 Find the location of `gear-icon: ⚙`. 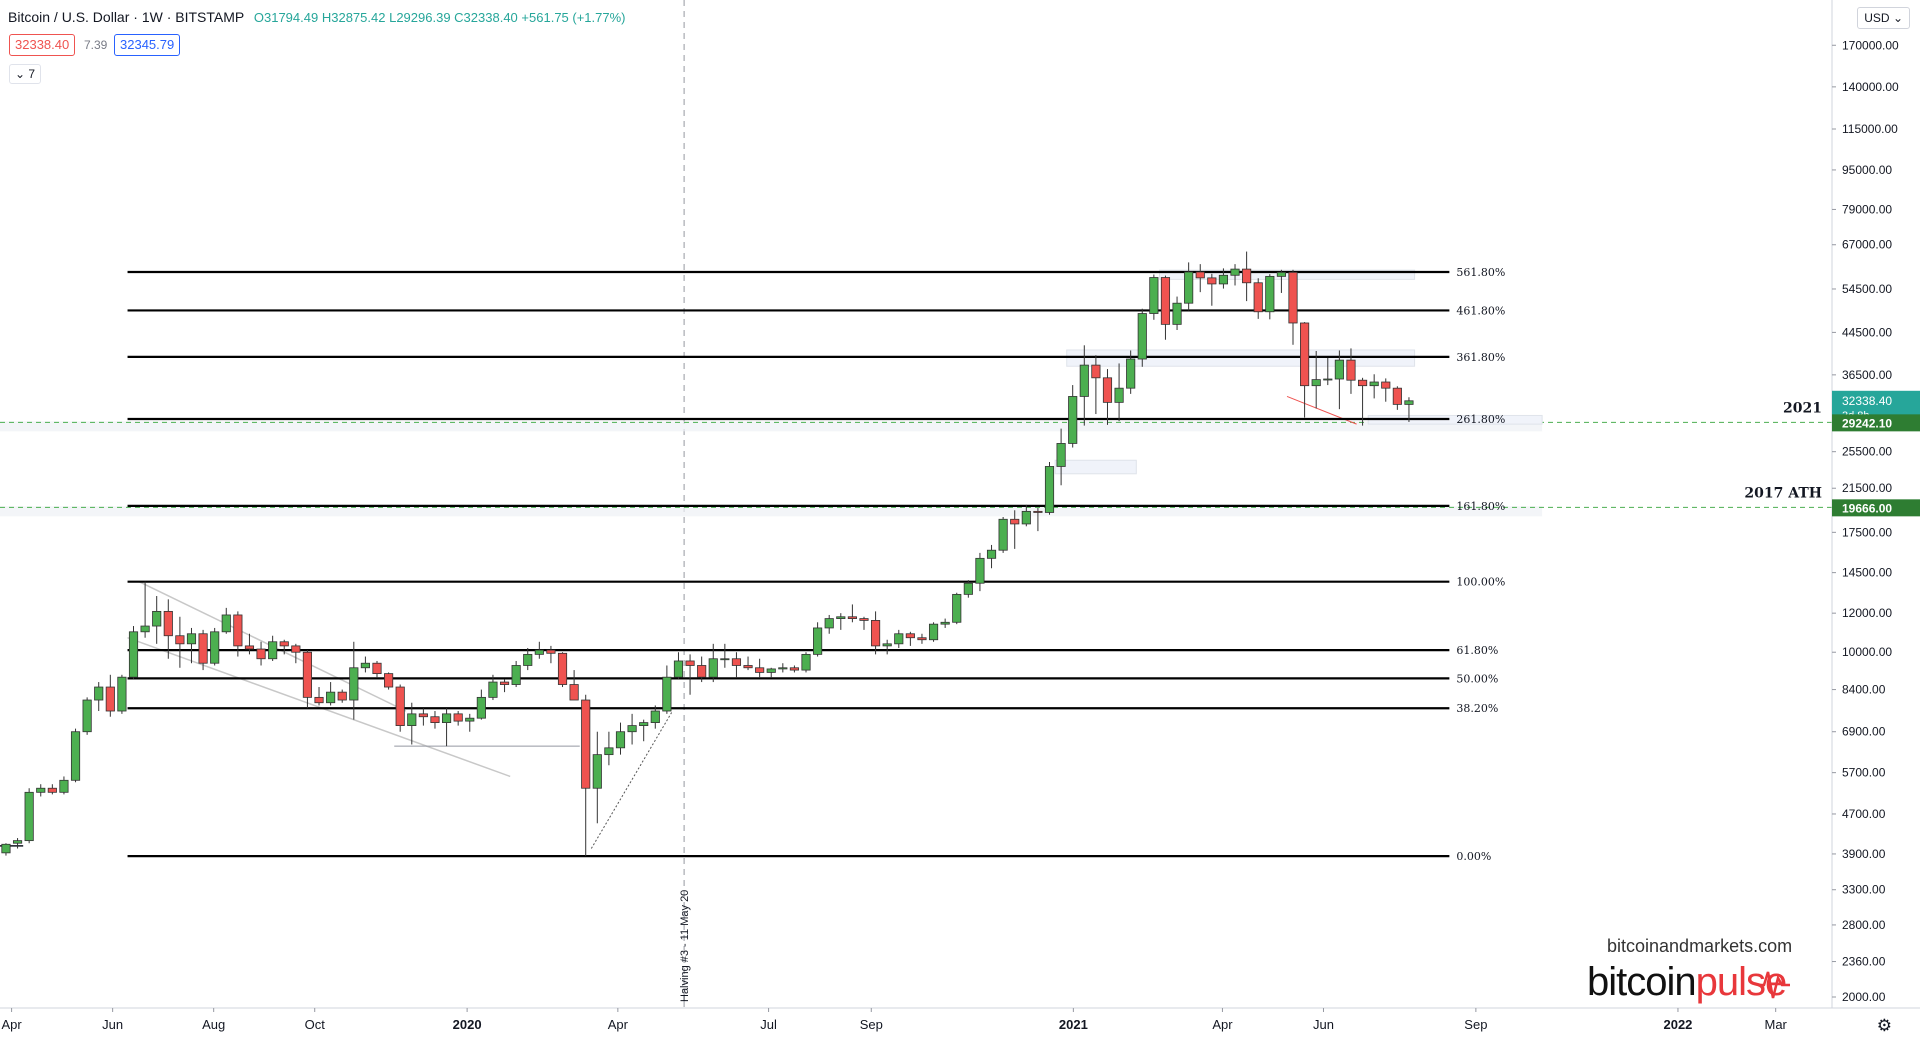

gear-icon: ⚙ is located at coordinates (1884, 1025).